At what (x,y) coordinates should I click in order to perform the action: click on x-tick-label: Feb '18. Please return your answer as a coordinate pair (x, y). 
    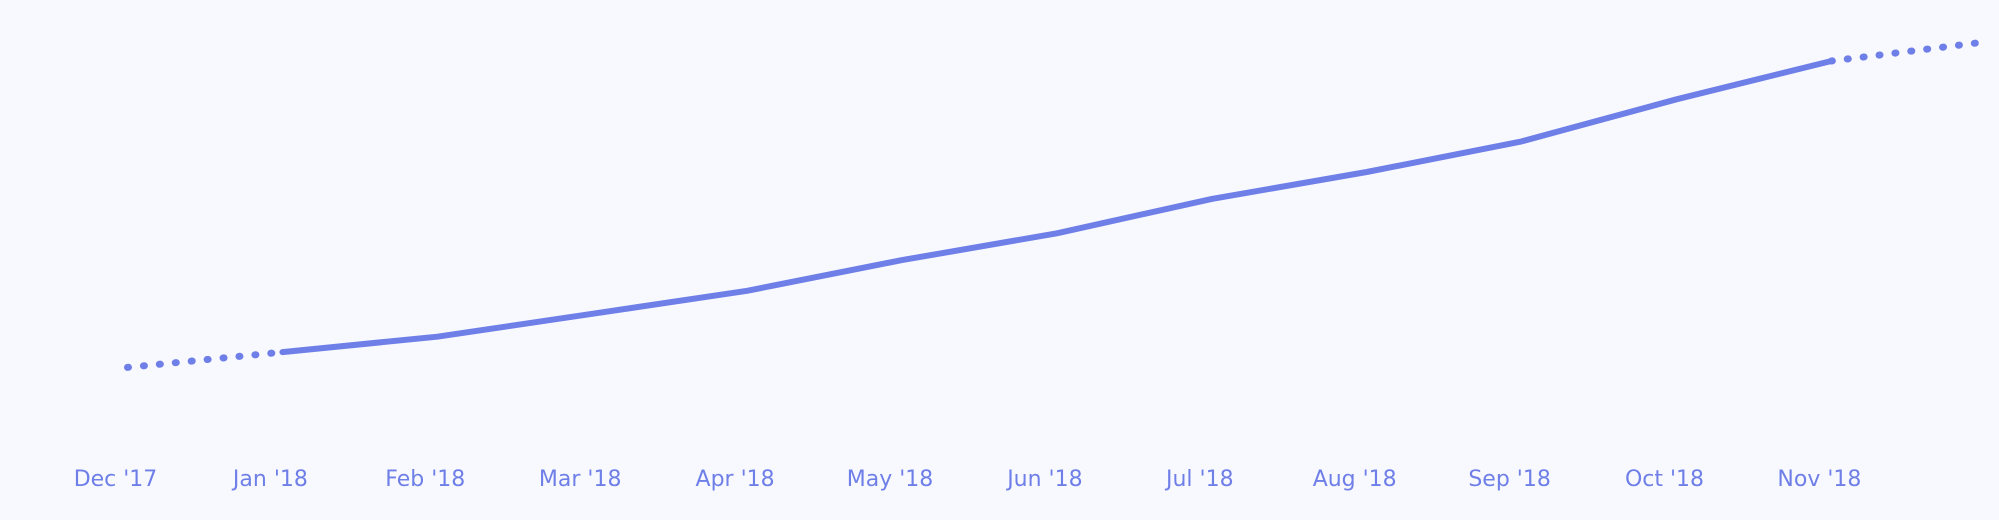
    Looking at the image, I should click on (425, 479).